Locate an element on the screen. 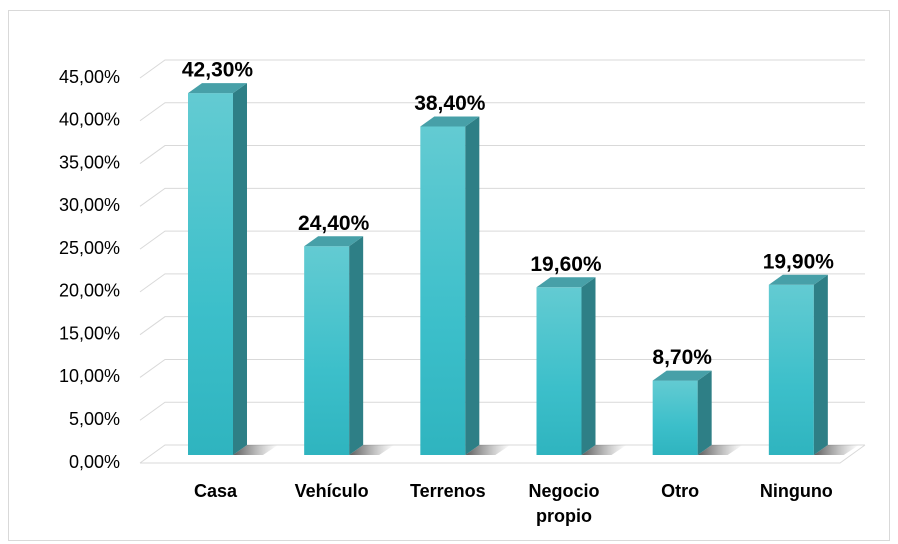 This screenshot has height=544, width=898. y-tick-label: 35,00% is located at coordinates (89, 162).